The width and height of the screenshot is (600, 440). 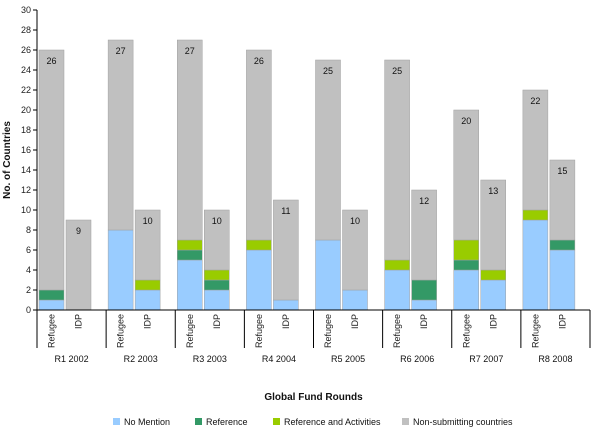 I want to click on y-tick-label: 8, so click(x=28, y=230).